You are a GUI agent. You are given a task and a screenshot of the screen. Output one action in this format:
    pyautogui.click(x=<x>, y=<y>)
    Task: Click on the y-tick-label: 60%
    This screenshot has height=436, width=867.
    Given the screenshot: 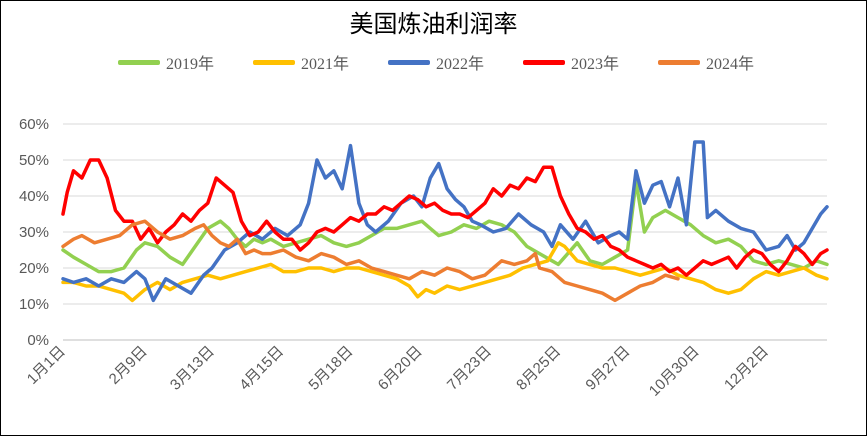 What is the action you would take?
    pyautogui.click(x=34, y=124)
    